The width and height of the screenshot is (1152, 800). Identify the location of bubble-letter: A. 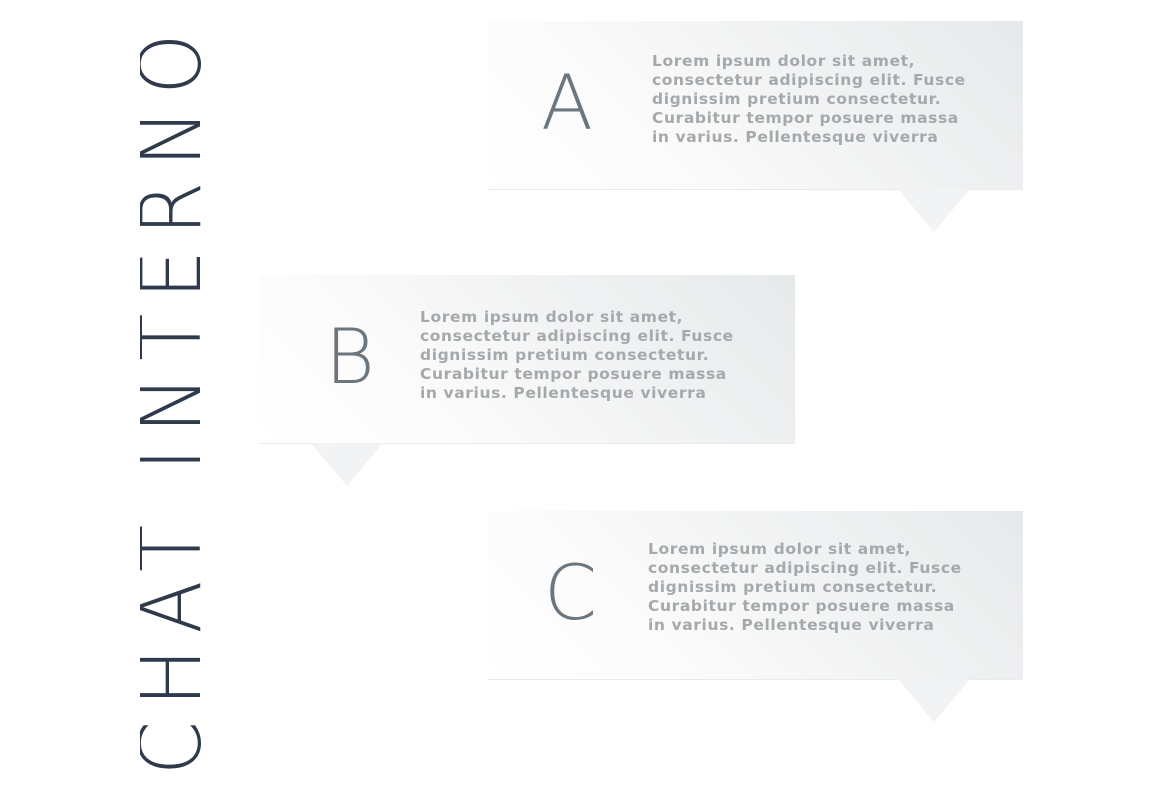
(567, 102).